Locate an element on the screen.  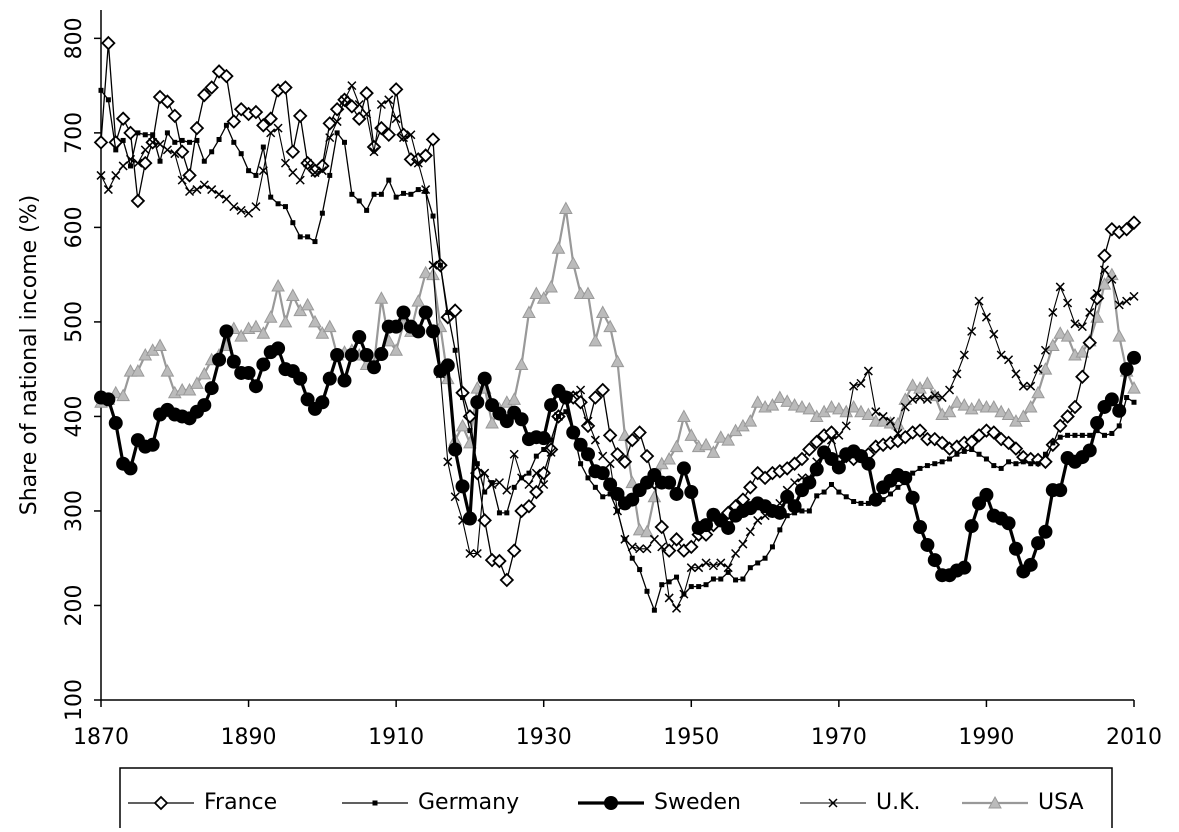
y-tick-label: 100 is located at coordinates (74, 700).